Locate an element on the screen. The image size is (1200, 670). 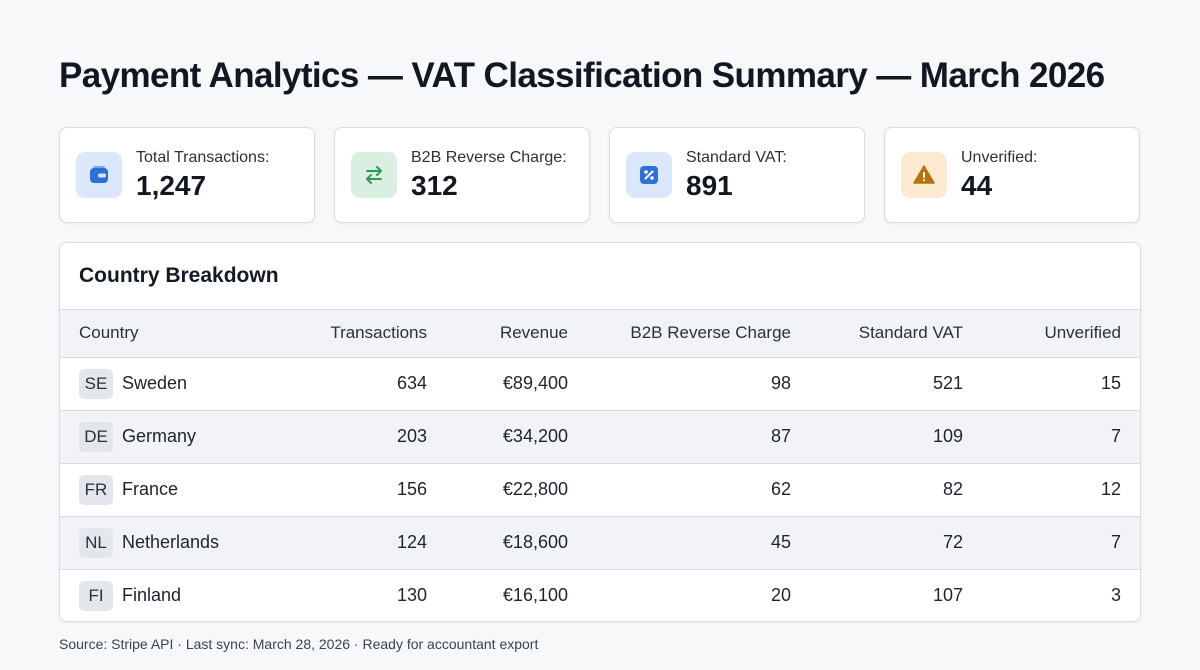
country-cell: FR France is located at coordinates (175, 490).